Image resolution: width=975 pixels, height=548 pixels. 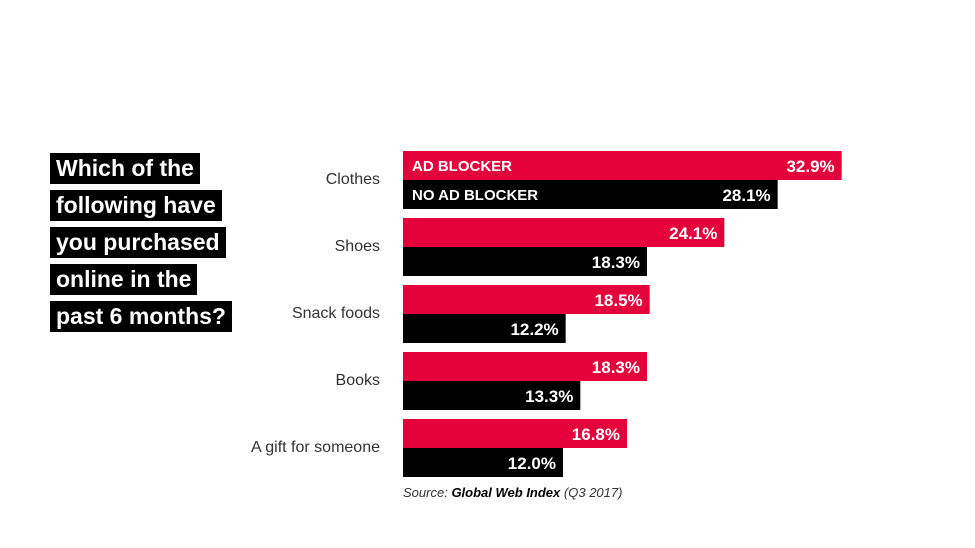 I want to click on category-label: Snack foods, so click(x=336, y=313).